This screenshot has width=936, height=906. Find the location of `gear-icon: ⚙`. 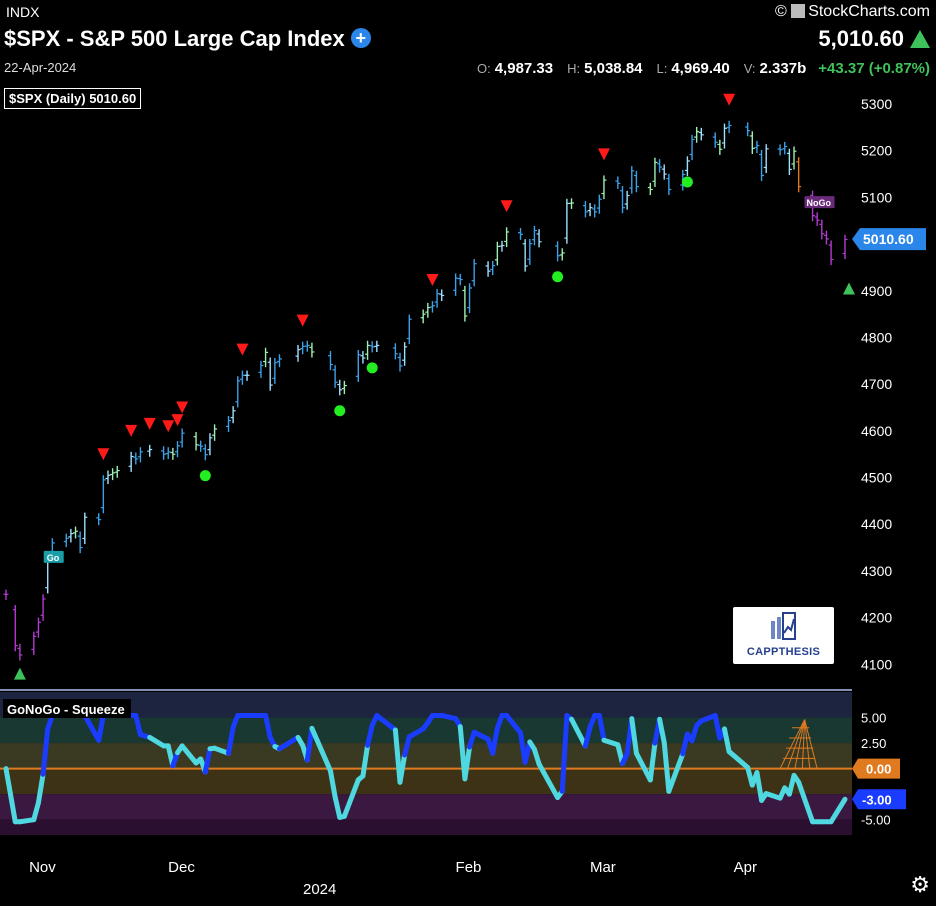

gear-icon: ⚙ is located at coordinates (920, 884).